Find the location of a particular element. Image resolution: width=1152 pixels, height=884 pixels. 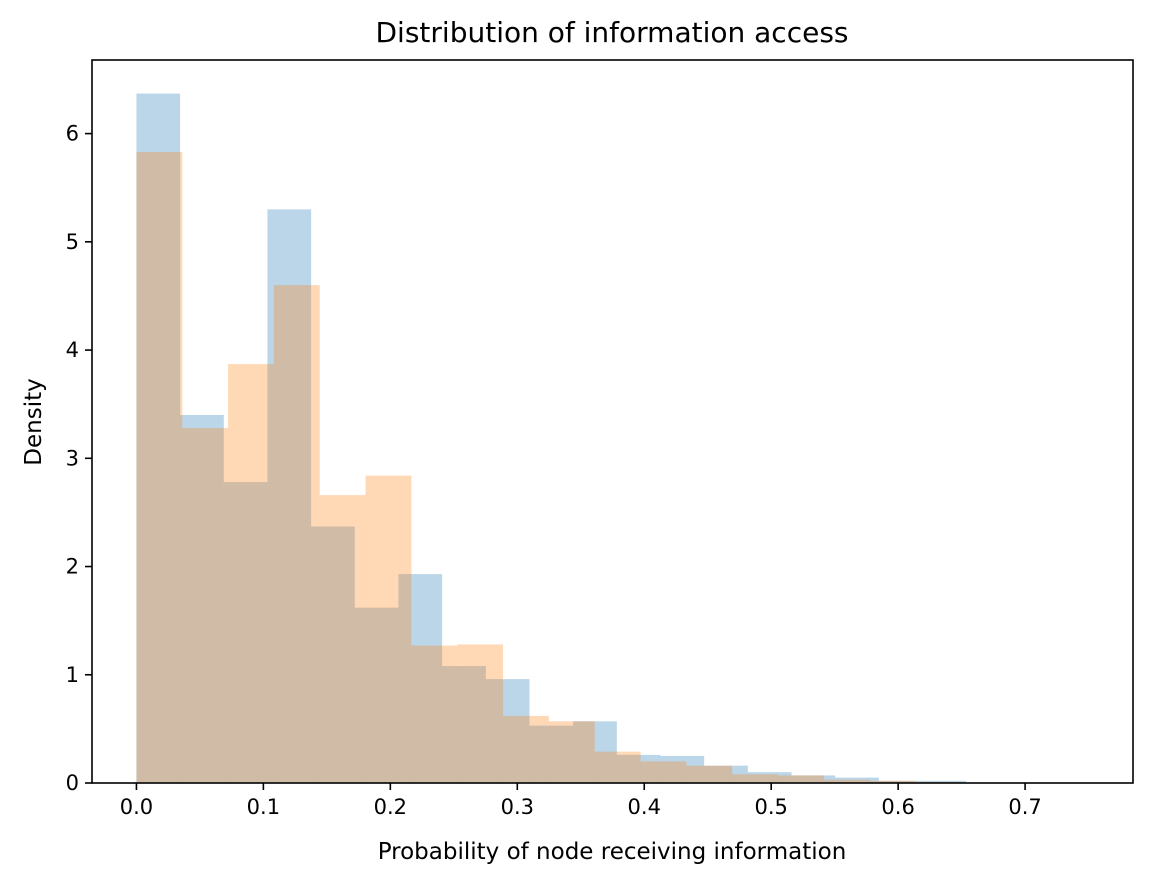

x-tick-label: 0.4 is located at coordinates (644, 807).